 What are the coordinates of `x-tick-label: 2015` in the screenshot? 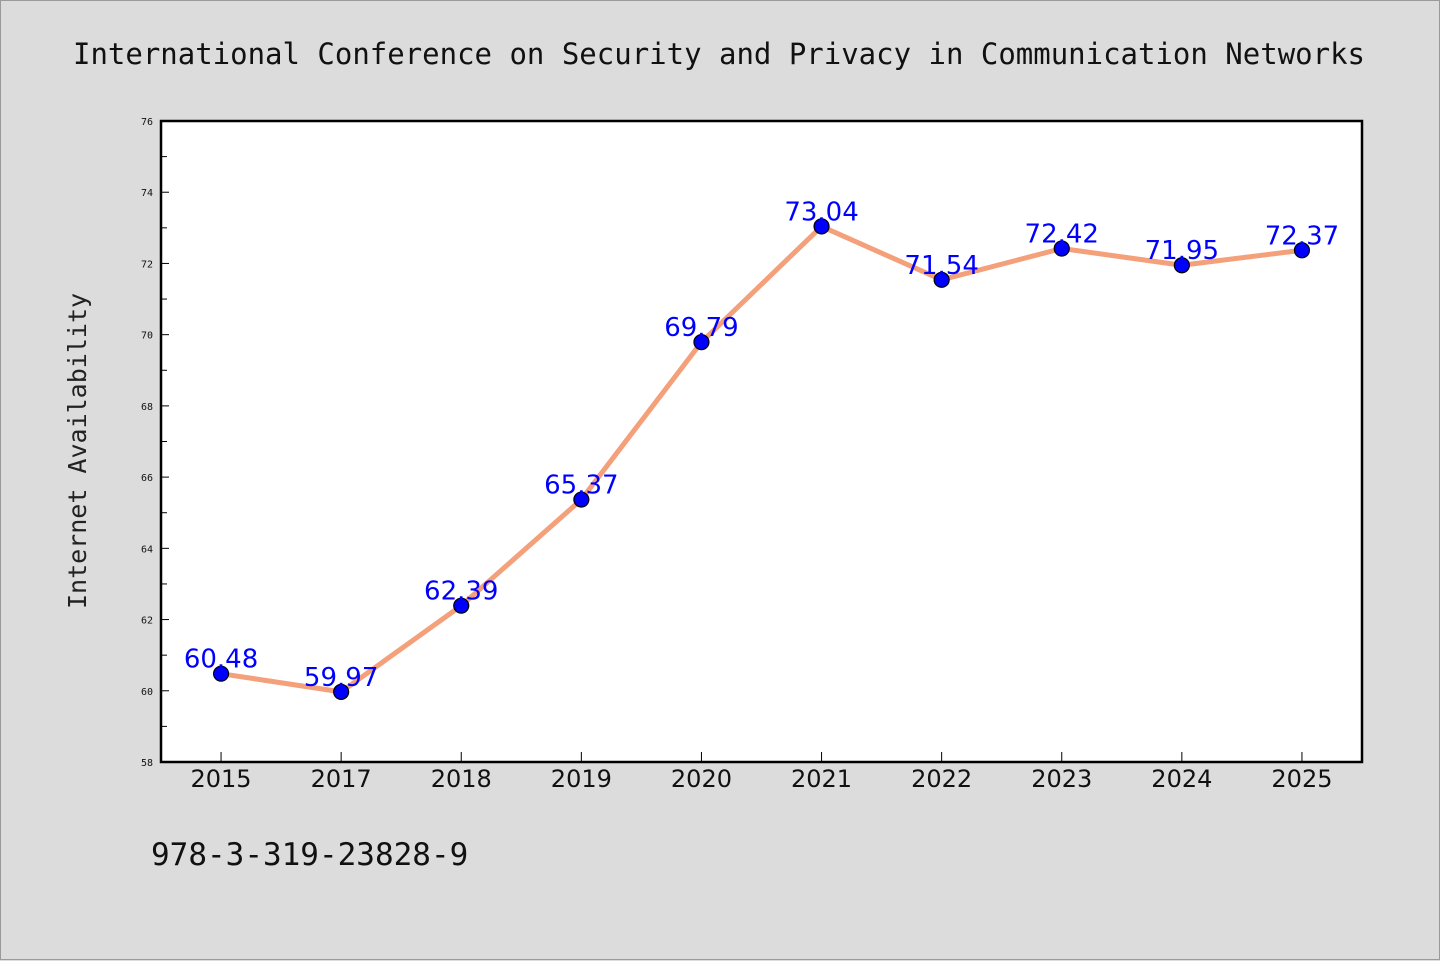 It's located at (221, 779).